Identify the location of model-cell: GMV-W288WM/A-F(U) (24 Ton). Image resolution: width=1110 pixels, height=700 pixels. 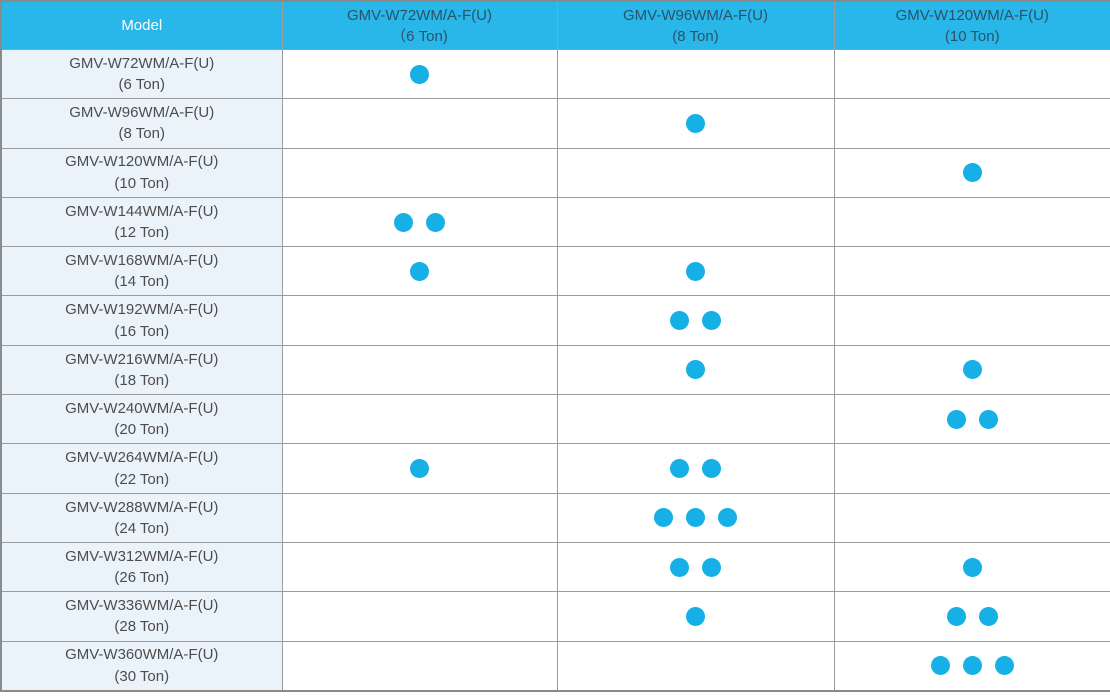
(141, 517).